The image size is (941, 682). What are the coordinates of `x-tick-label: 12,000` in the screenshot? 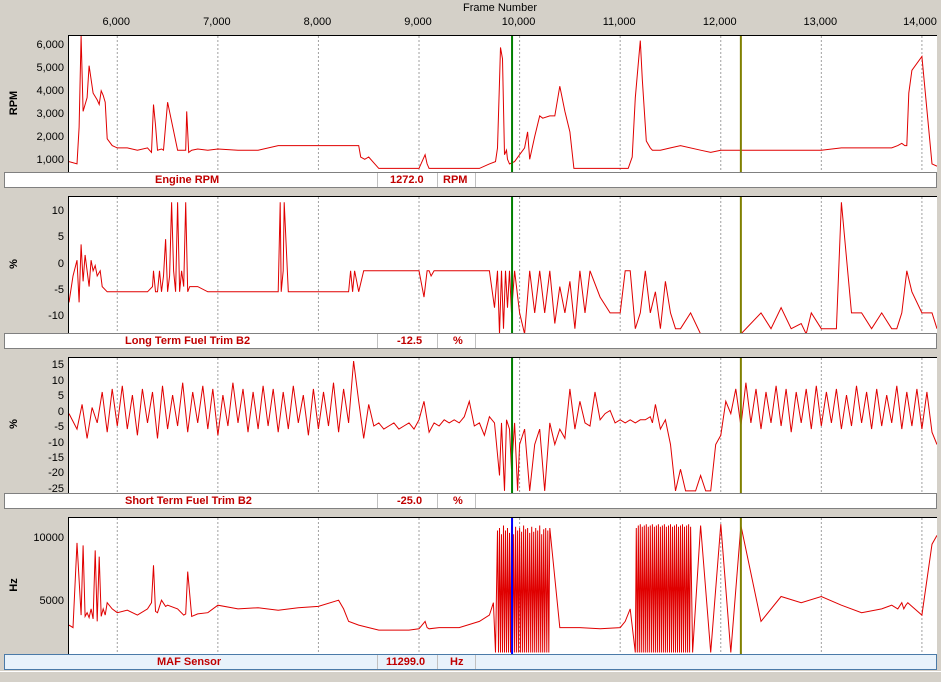 It's located at (719, 22).